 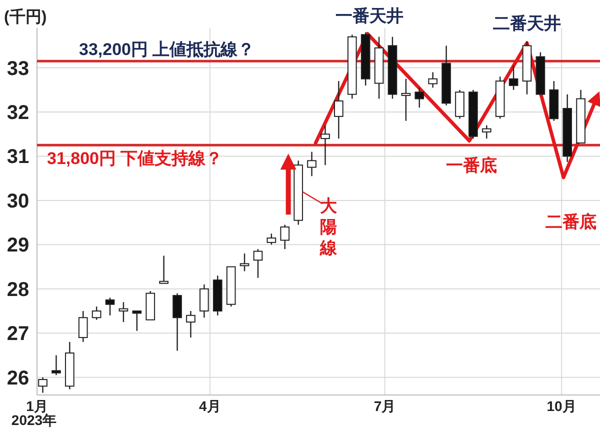 I want to click on y-tick-label: 32, so click(x=18, y=113).